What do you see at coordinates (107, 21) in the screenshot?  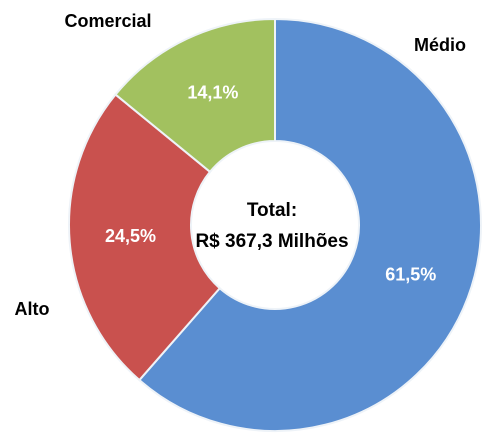 I see `category-label: Comercial` at bounding box center [107, 21].